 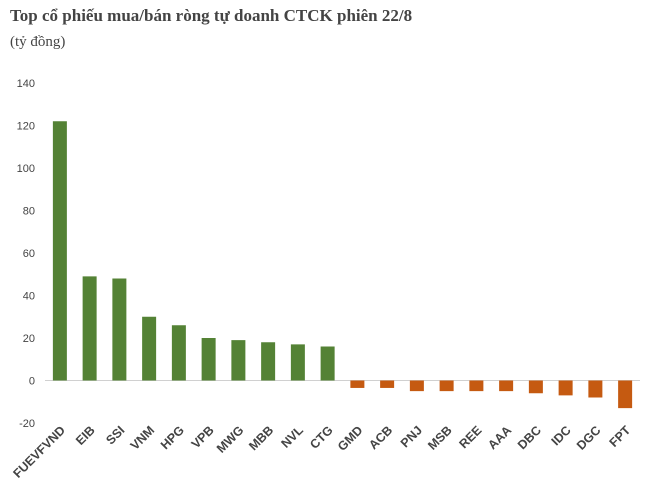 What do you see at coordinates (561, 435) in the screenshot?
I see `x-tick-label: IDC` at bounding box center [561, 435].